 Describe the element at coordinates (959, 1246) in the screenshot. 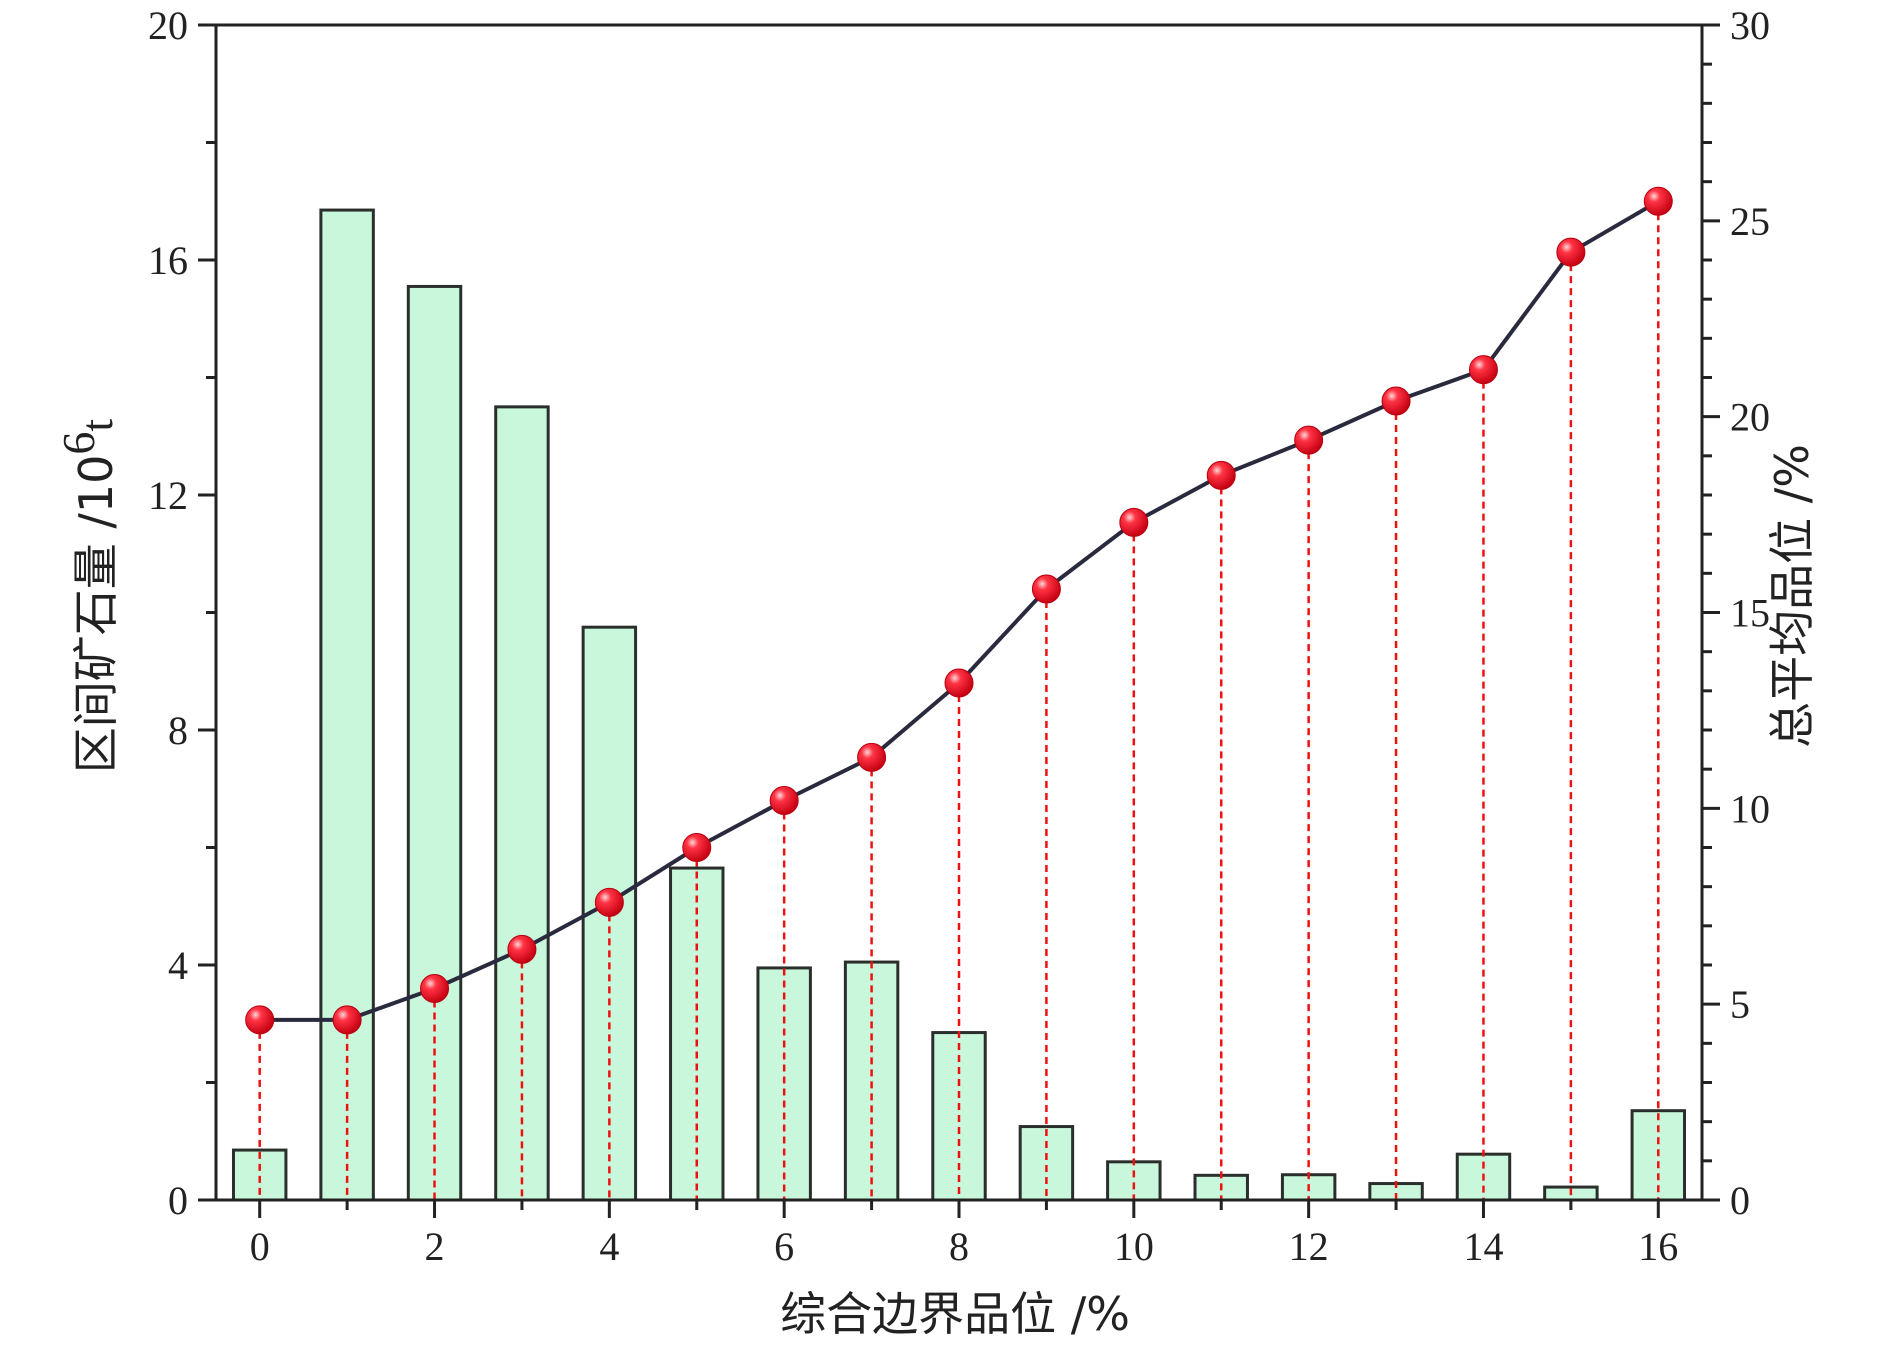

I see `x-tick-label: 8` at that location.